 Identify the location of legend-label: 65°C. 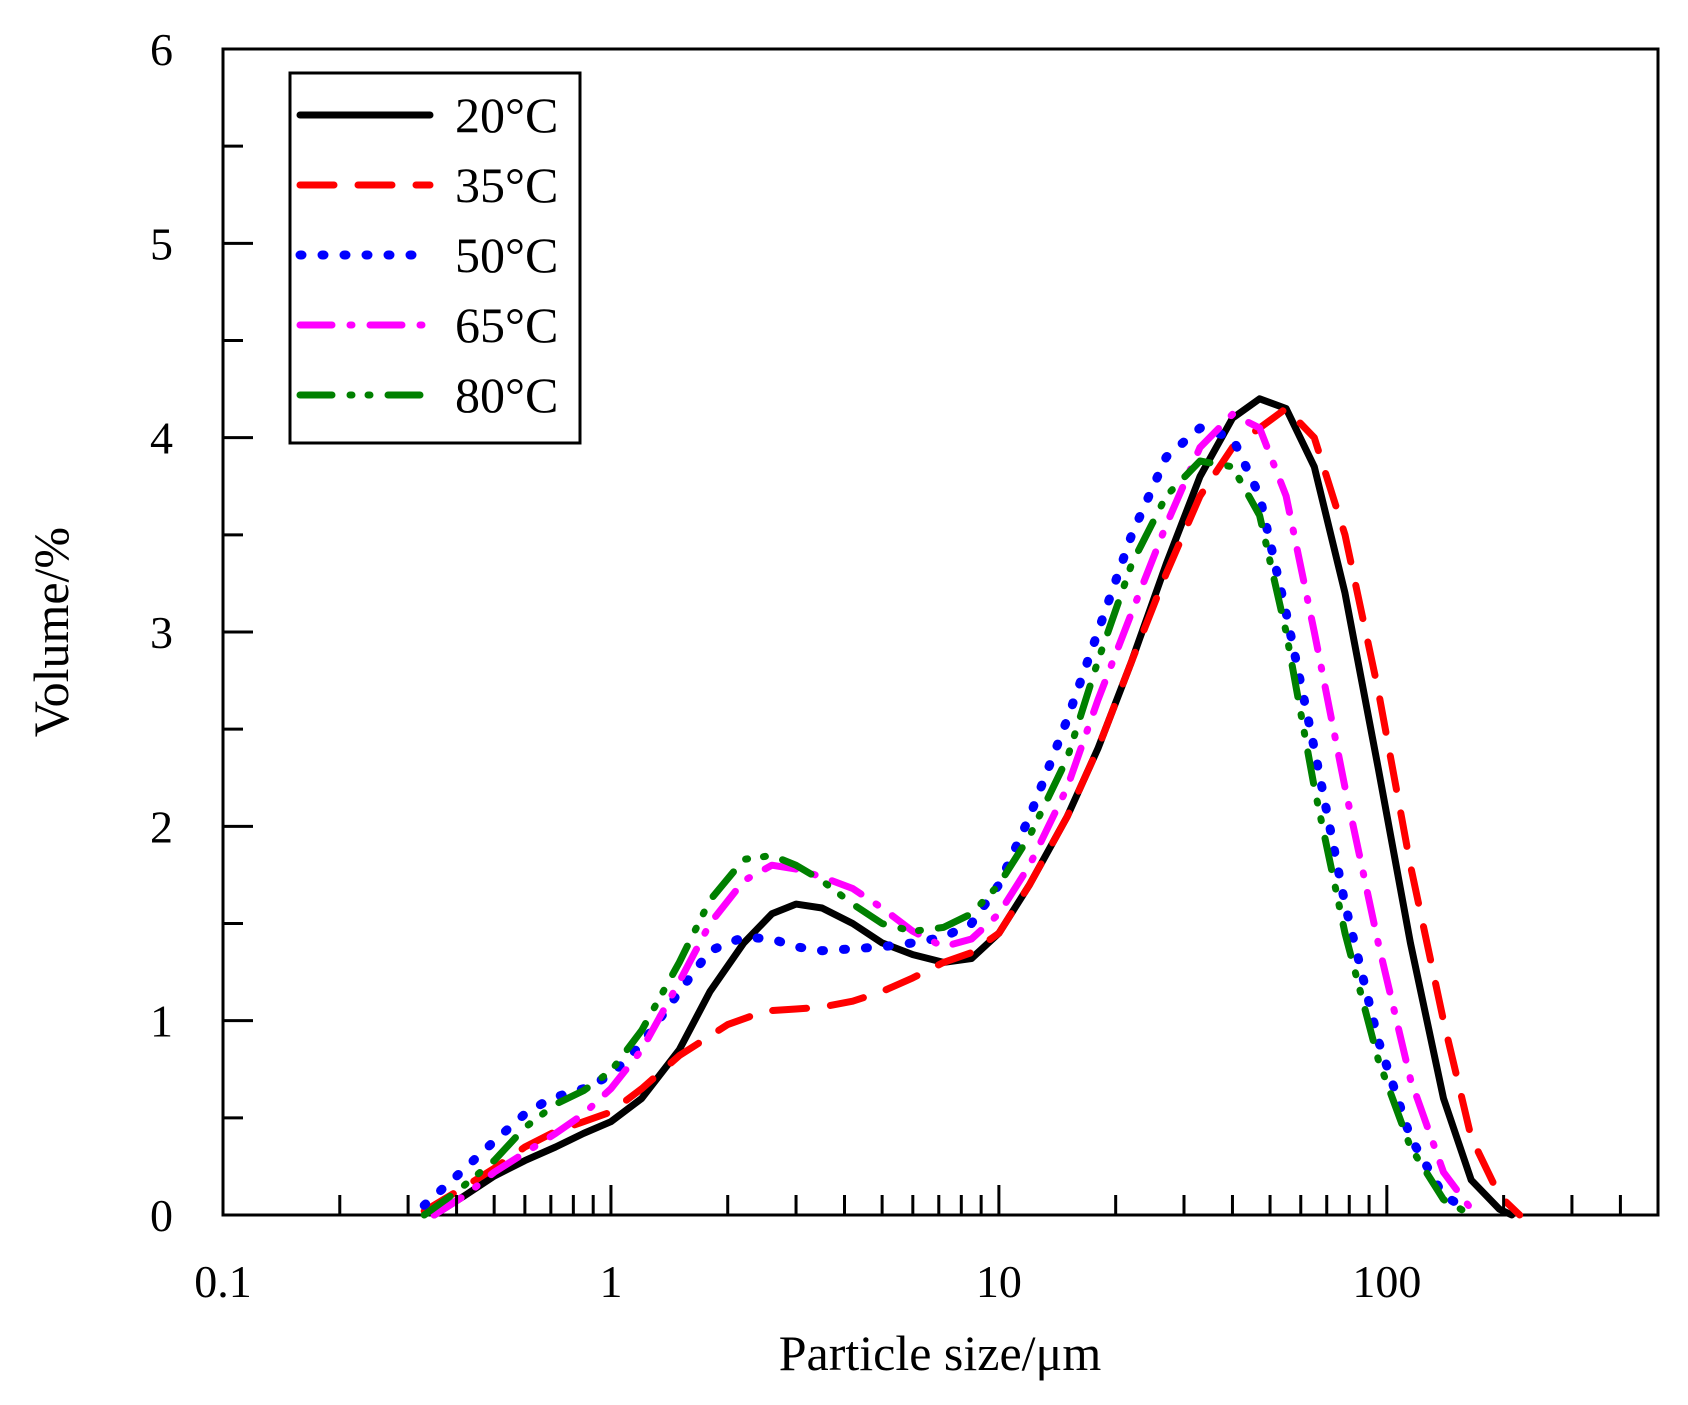
(506, 325).